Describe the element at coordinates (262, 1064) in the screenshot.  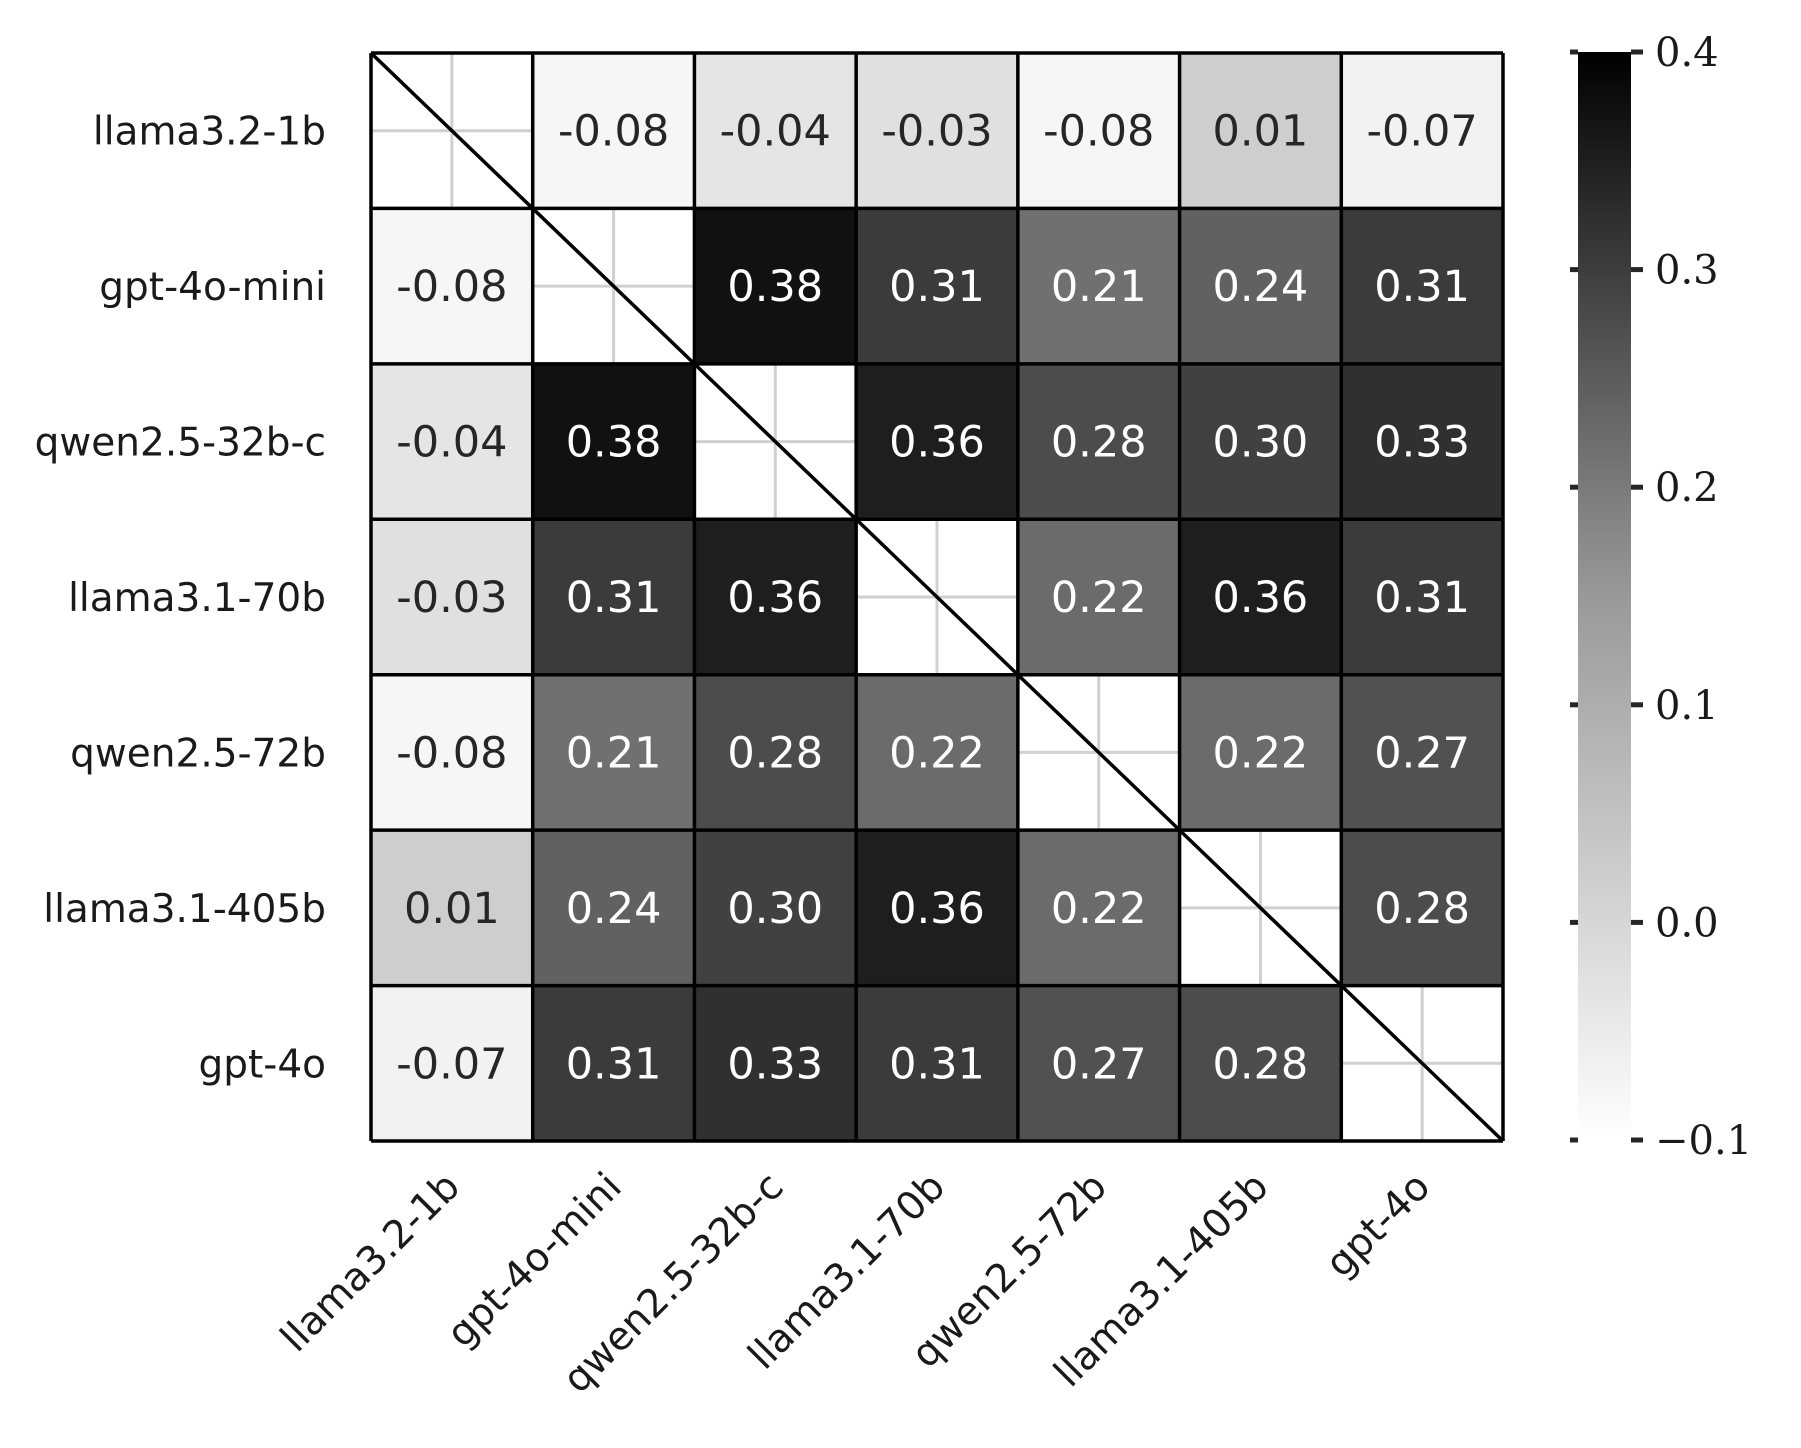
I see `y-tick-label: gpt-4o` at that location.